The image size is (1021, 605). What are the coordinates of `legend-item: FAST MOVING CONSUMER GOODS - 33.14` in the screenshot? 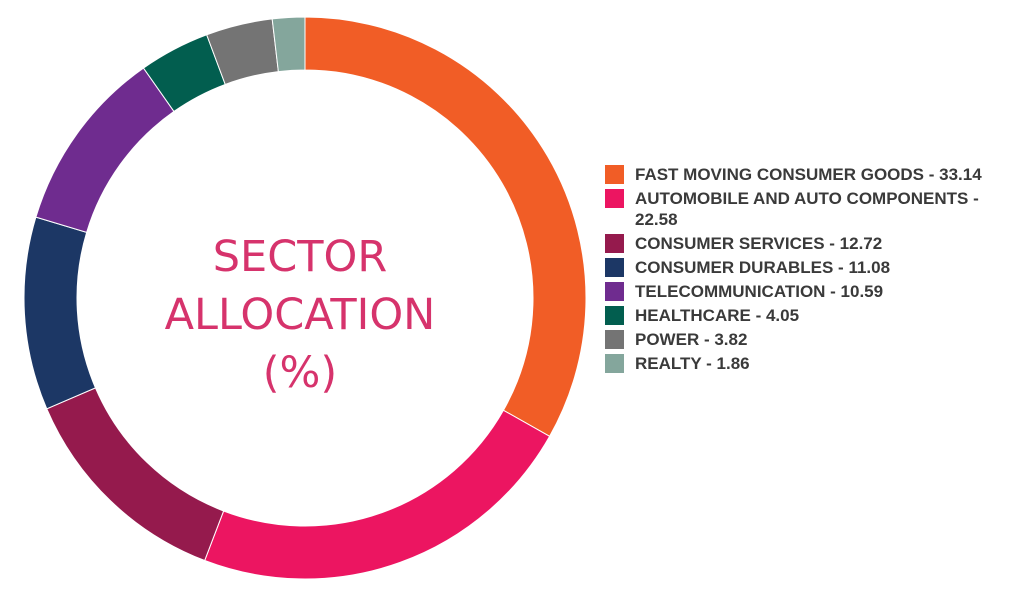 It's located at (810, 174).